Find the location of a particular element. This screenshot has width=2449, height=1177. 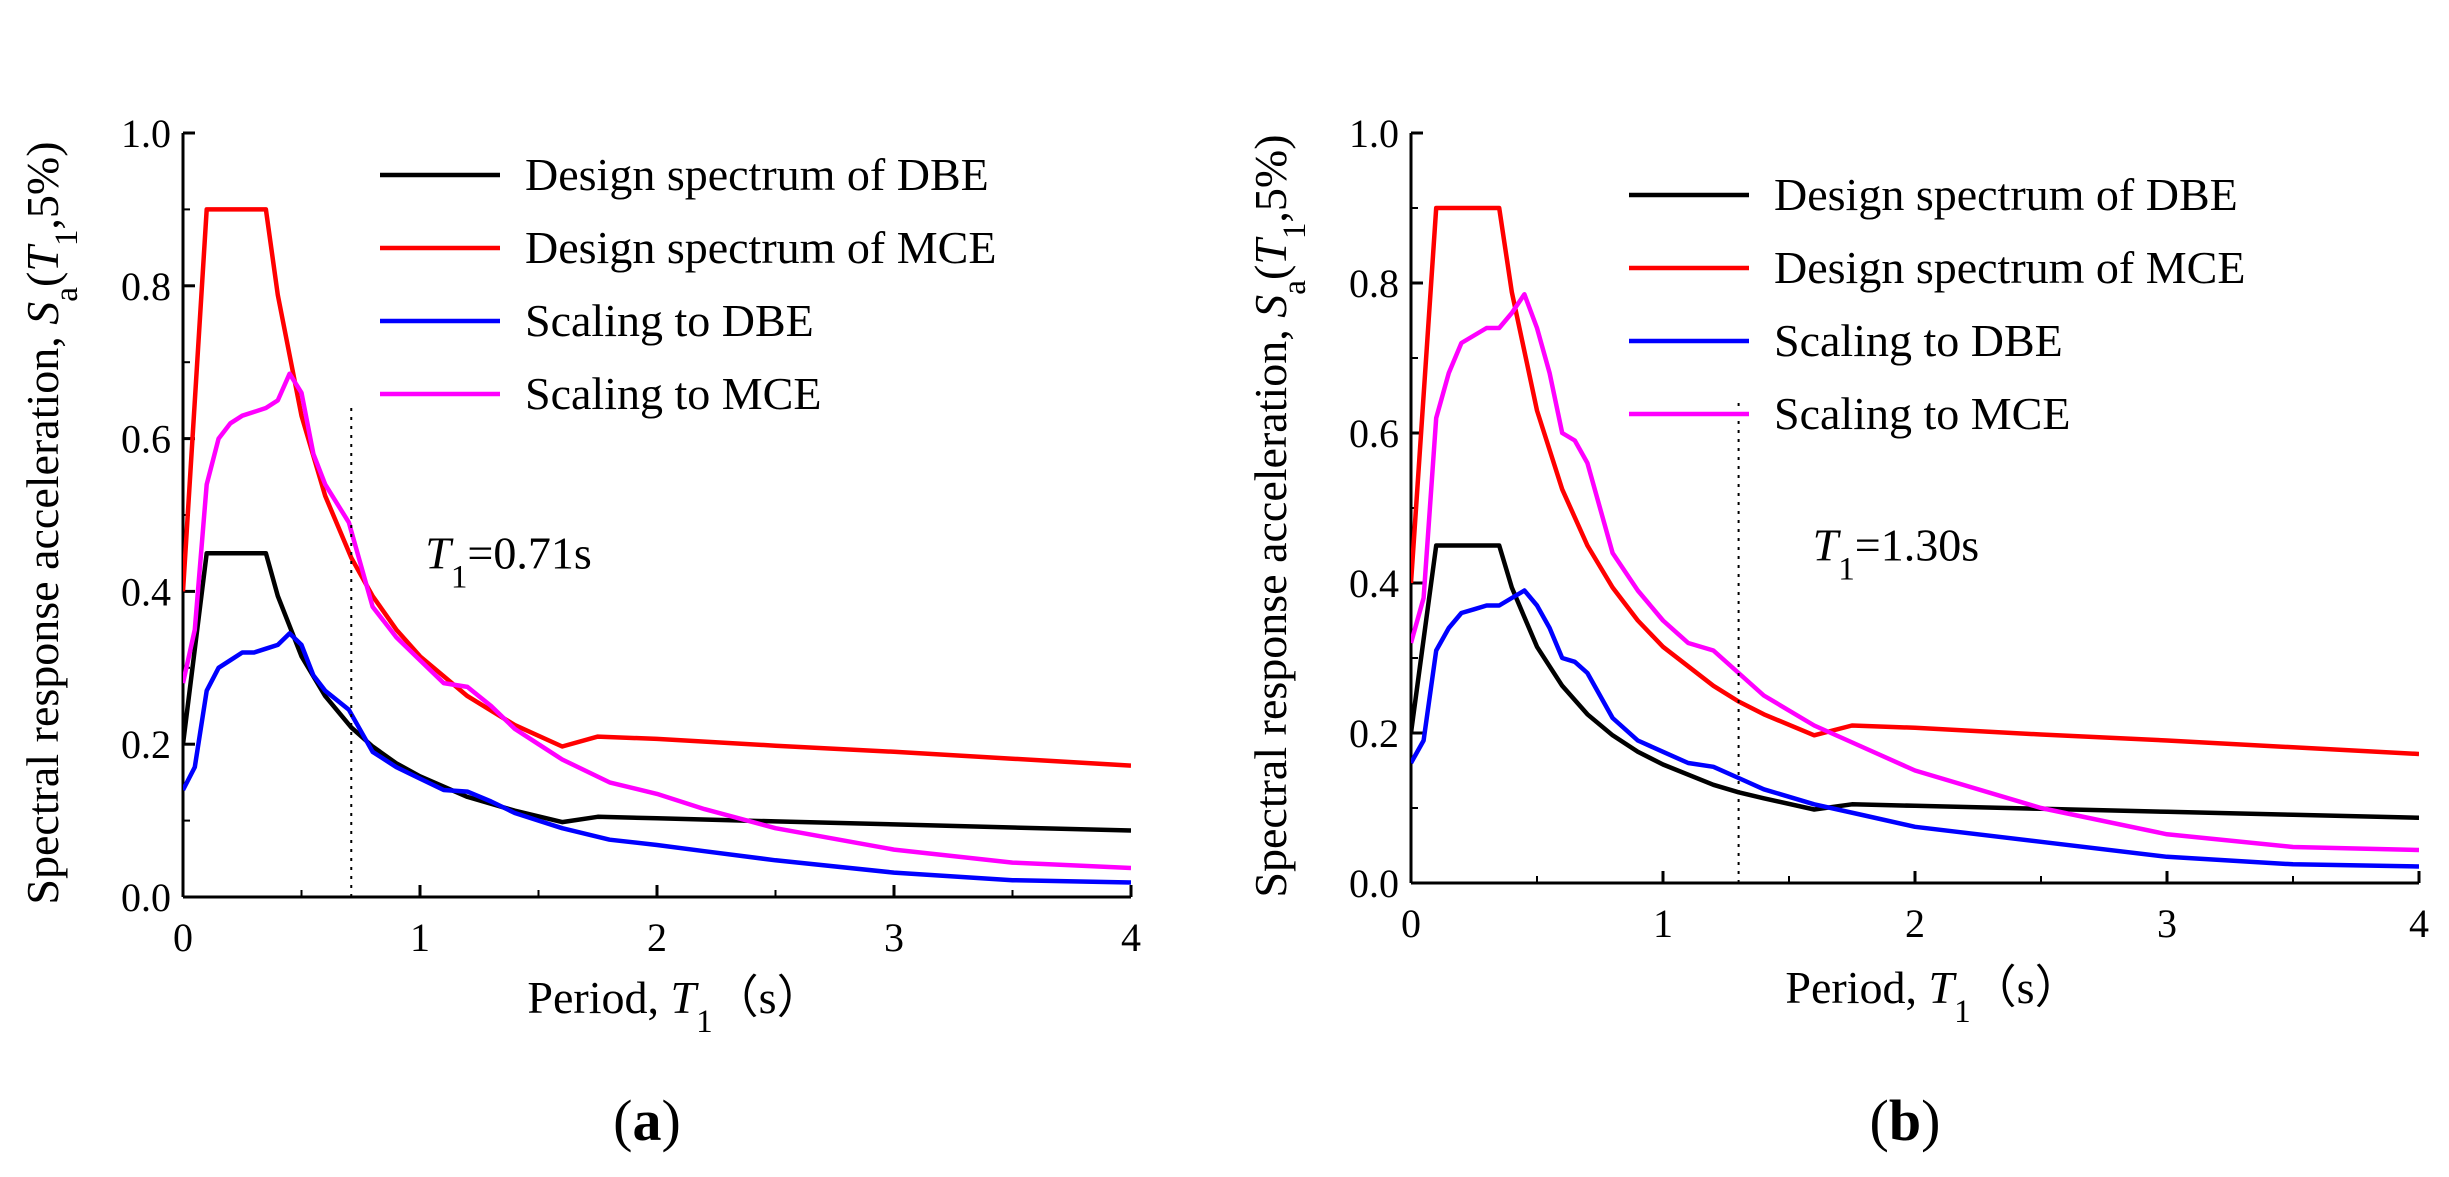

period-annotation: T1=0.71s is located at coordinates (508, 561).